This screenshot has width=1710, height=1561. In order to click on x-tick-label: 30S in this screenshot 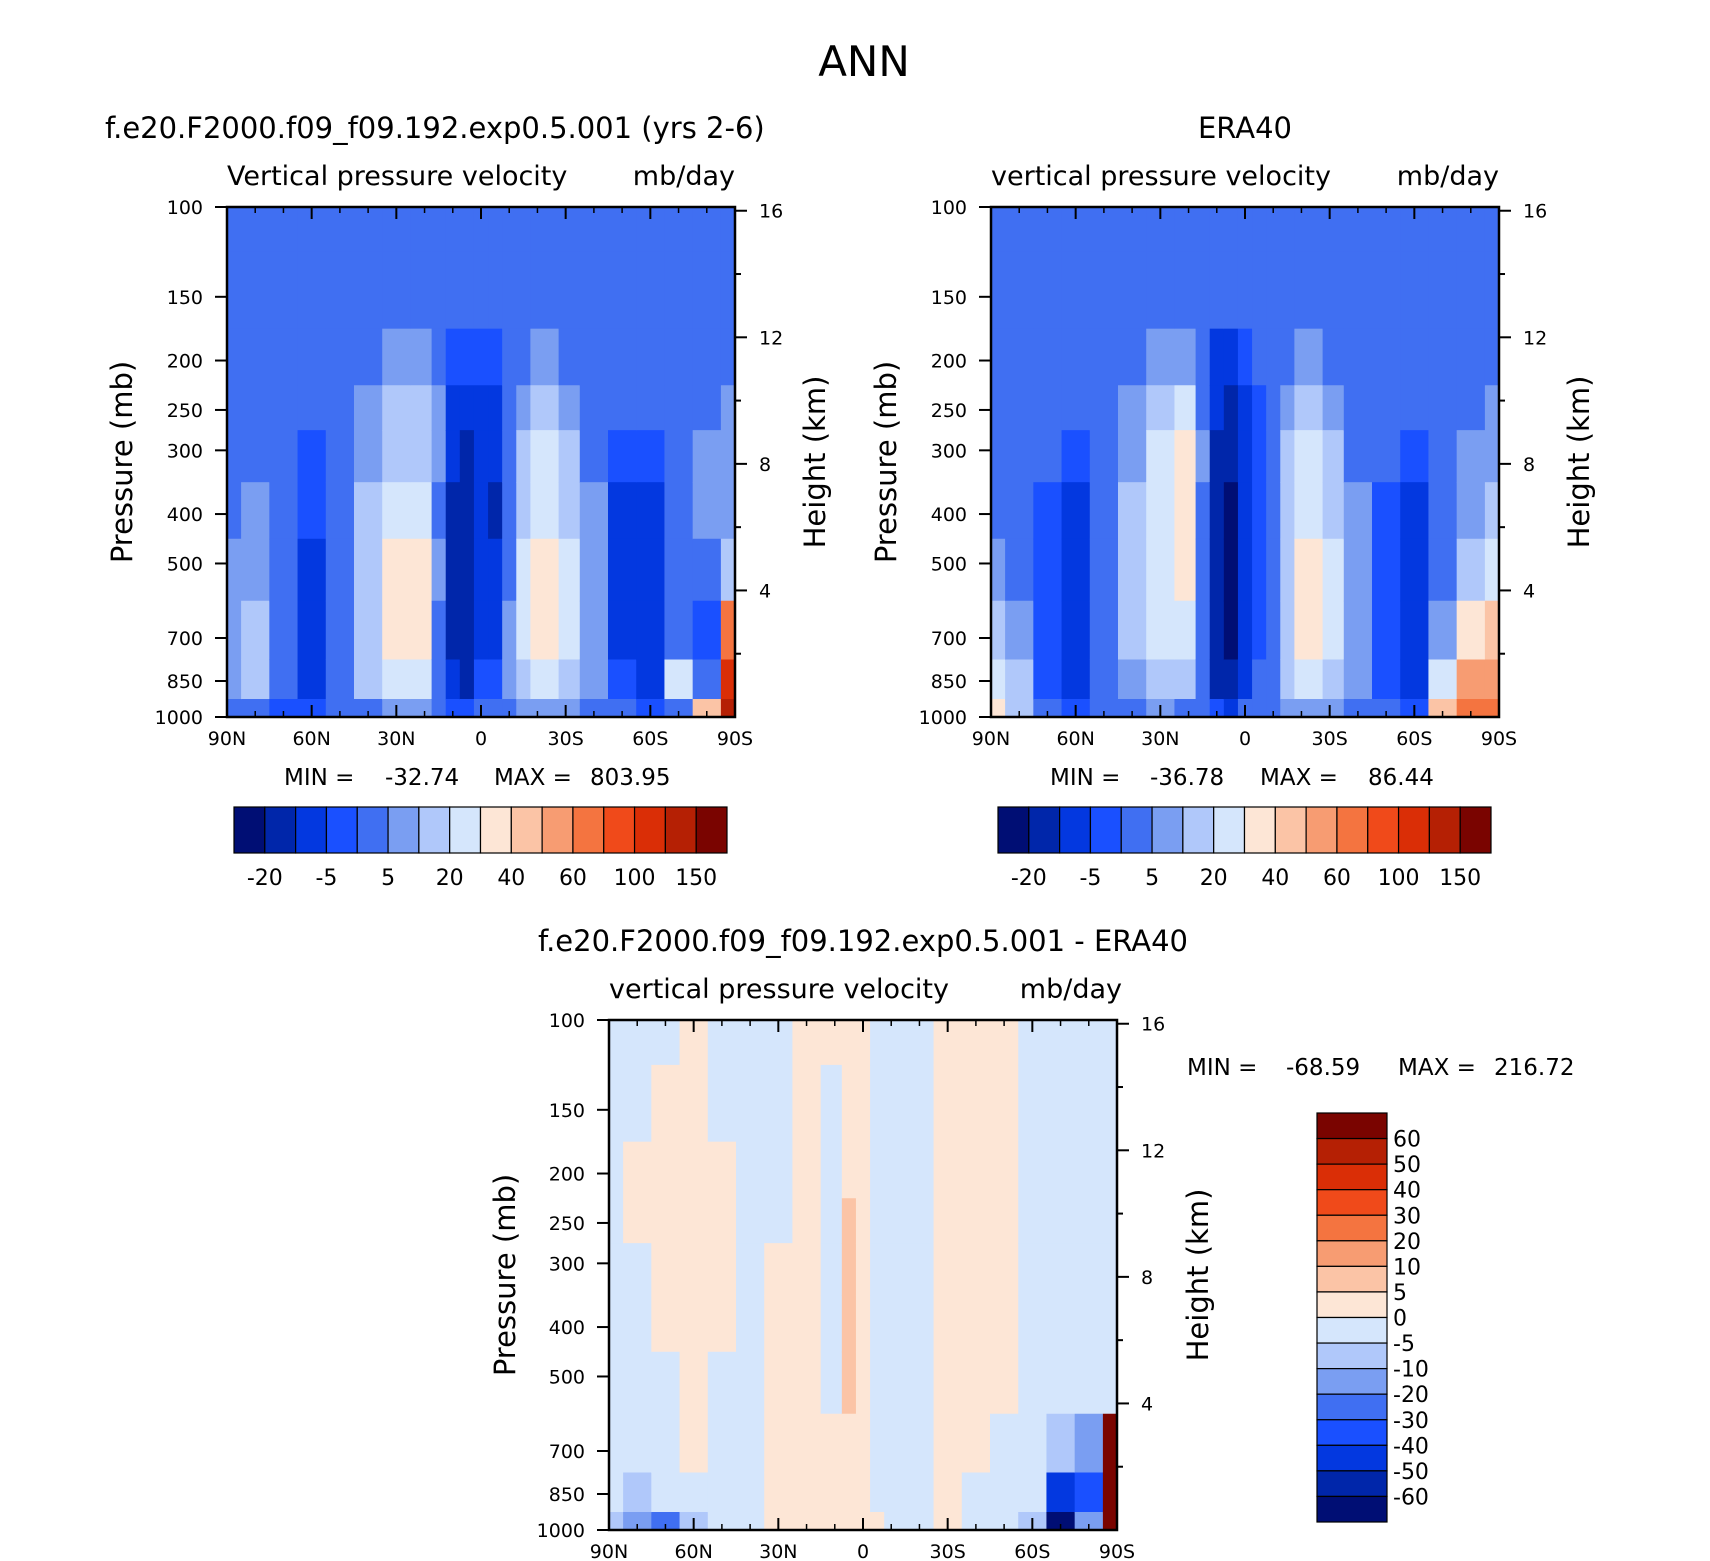, I will do `click(1330, 739)`.